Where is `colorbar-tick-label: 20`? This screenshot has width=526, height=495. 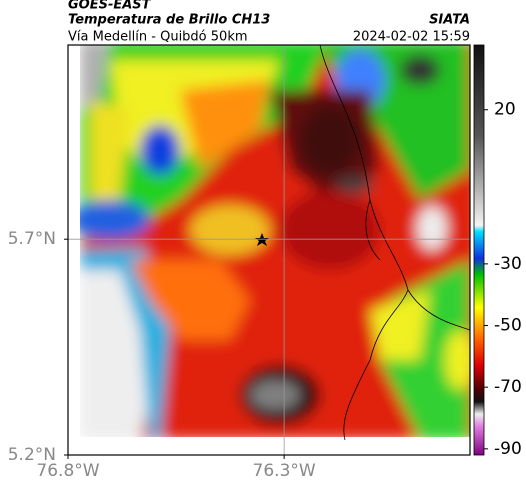
colorbar-tick-label: 20 is located at coordinates (505, 110).